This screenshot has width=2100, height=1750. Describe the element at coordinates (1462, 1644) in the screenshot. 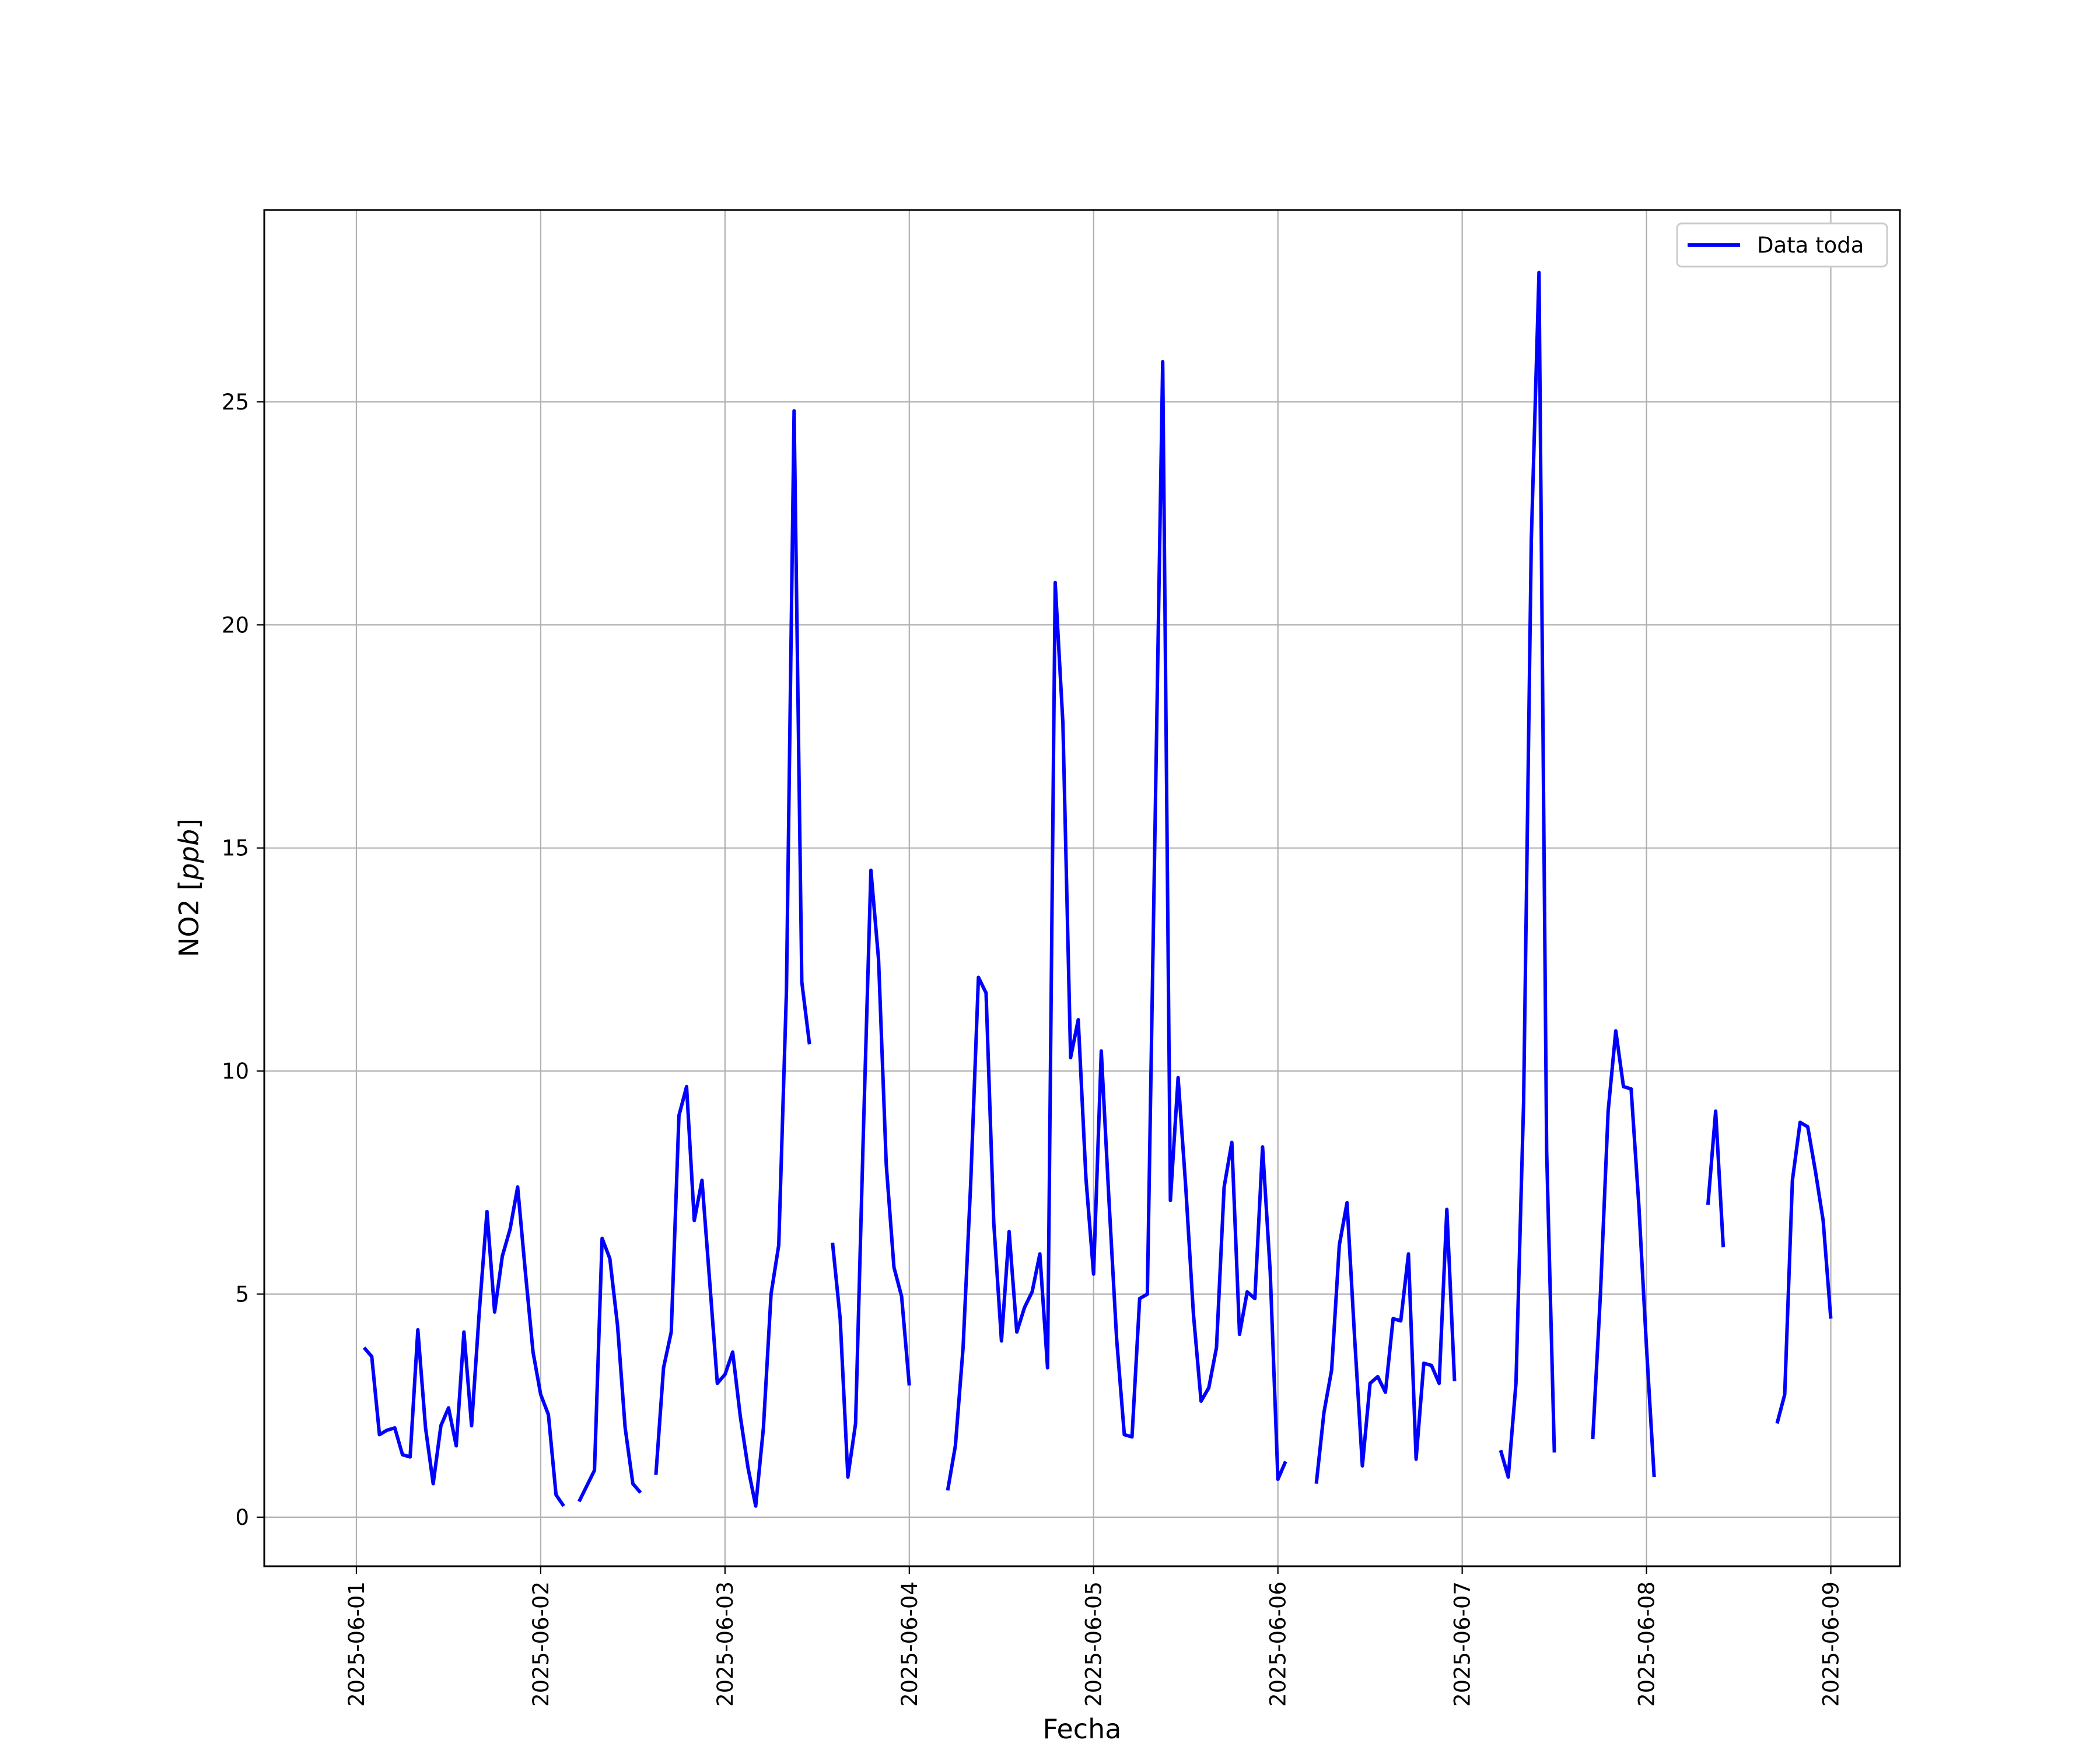

I see `x-tick-label: 2025-06-07` at that location.